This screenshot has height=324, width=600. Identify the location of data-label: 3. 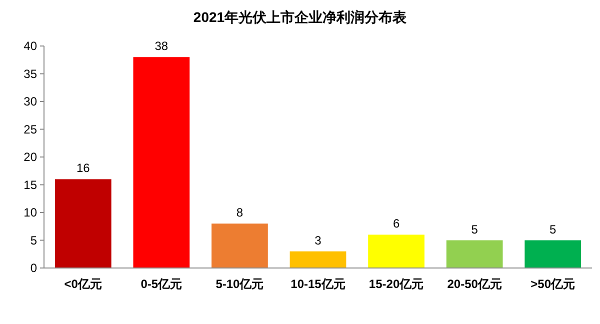
(318, 240).